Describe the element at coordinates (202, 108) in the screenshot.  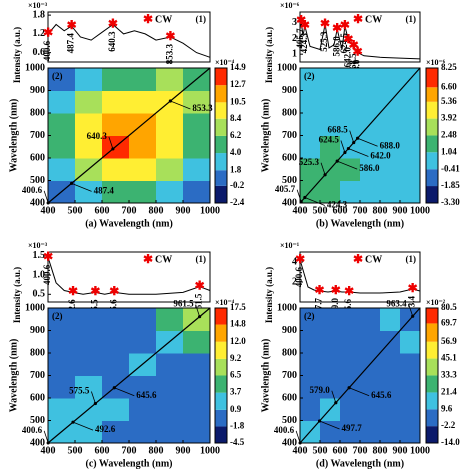
I see `peak-annotation: 853.3` at that location.